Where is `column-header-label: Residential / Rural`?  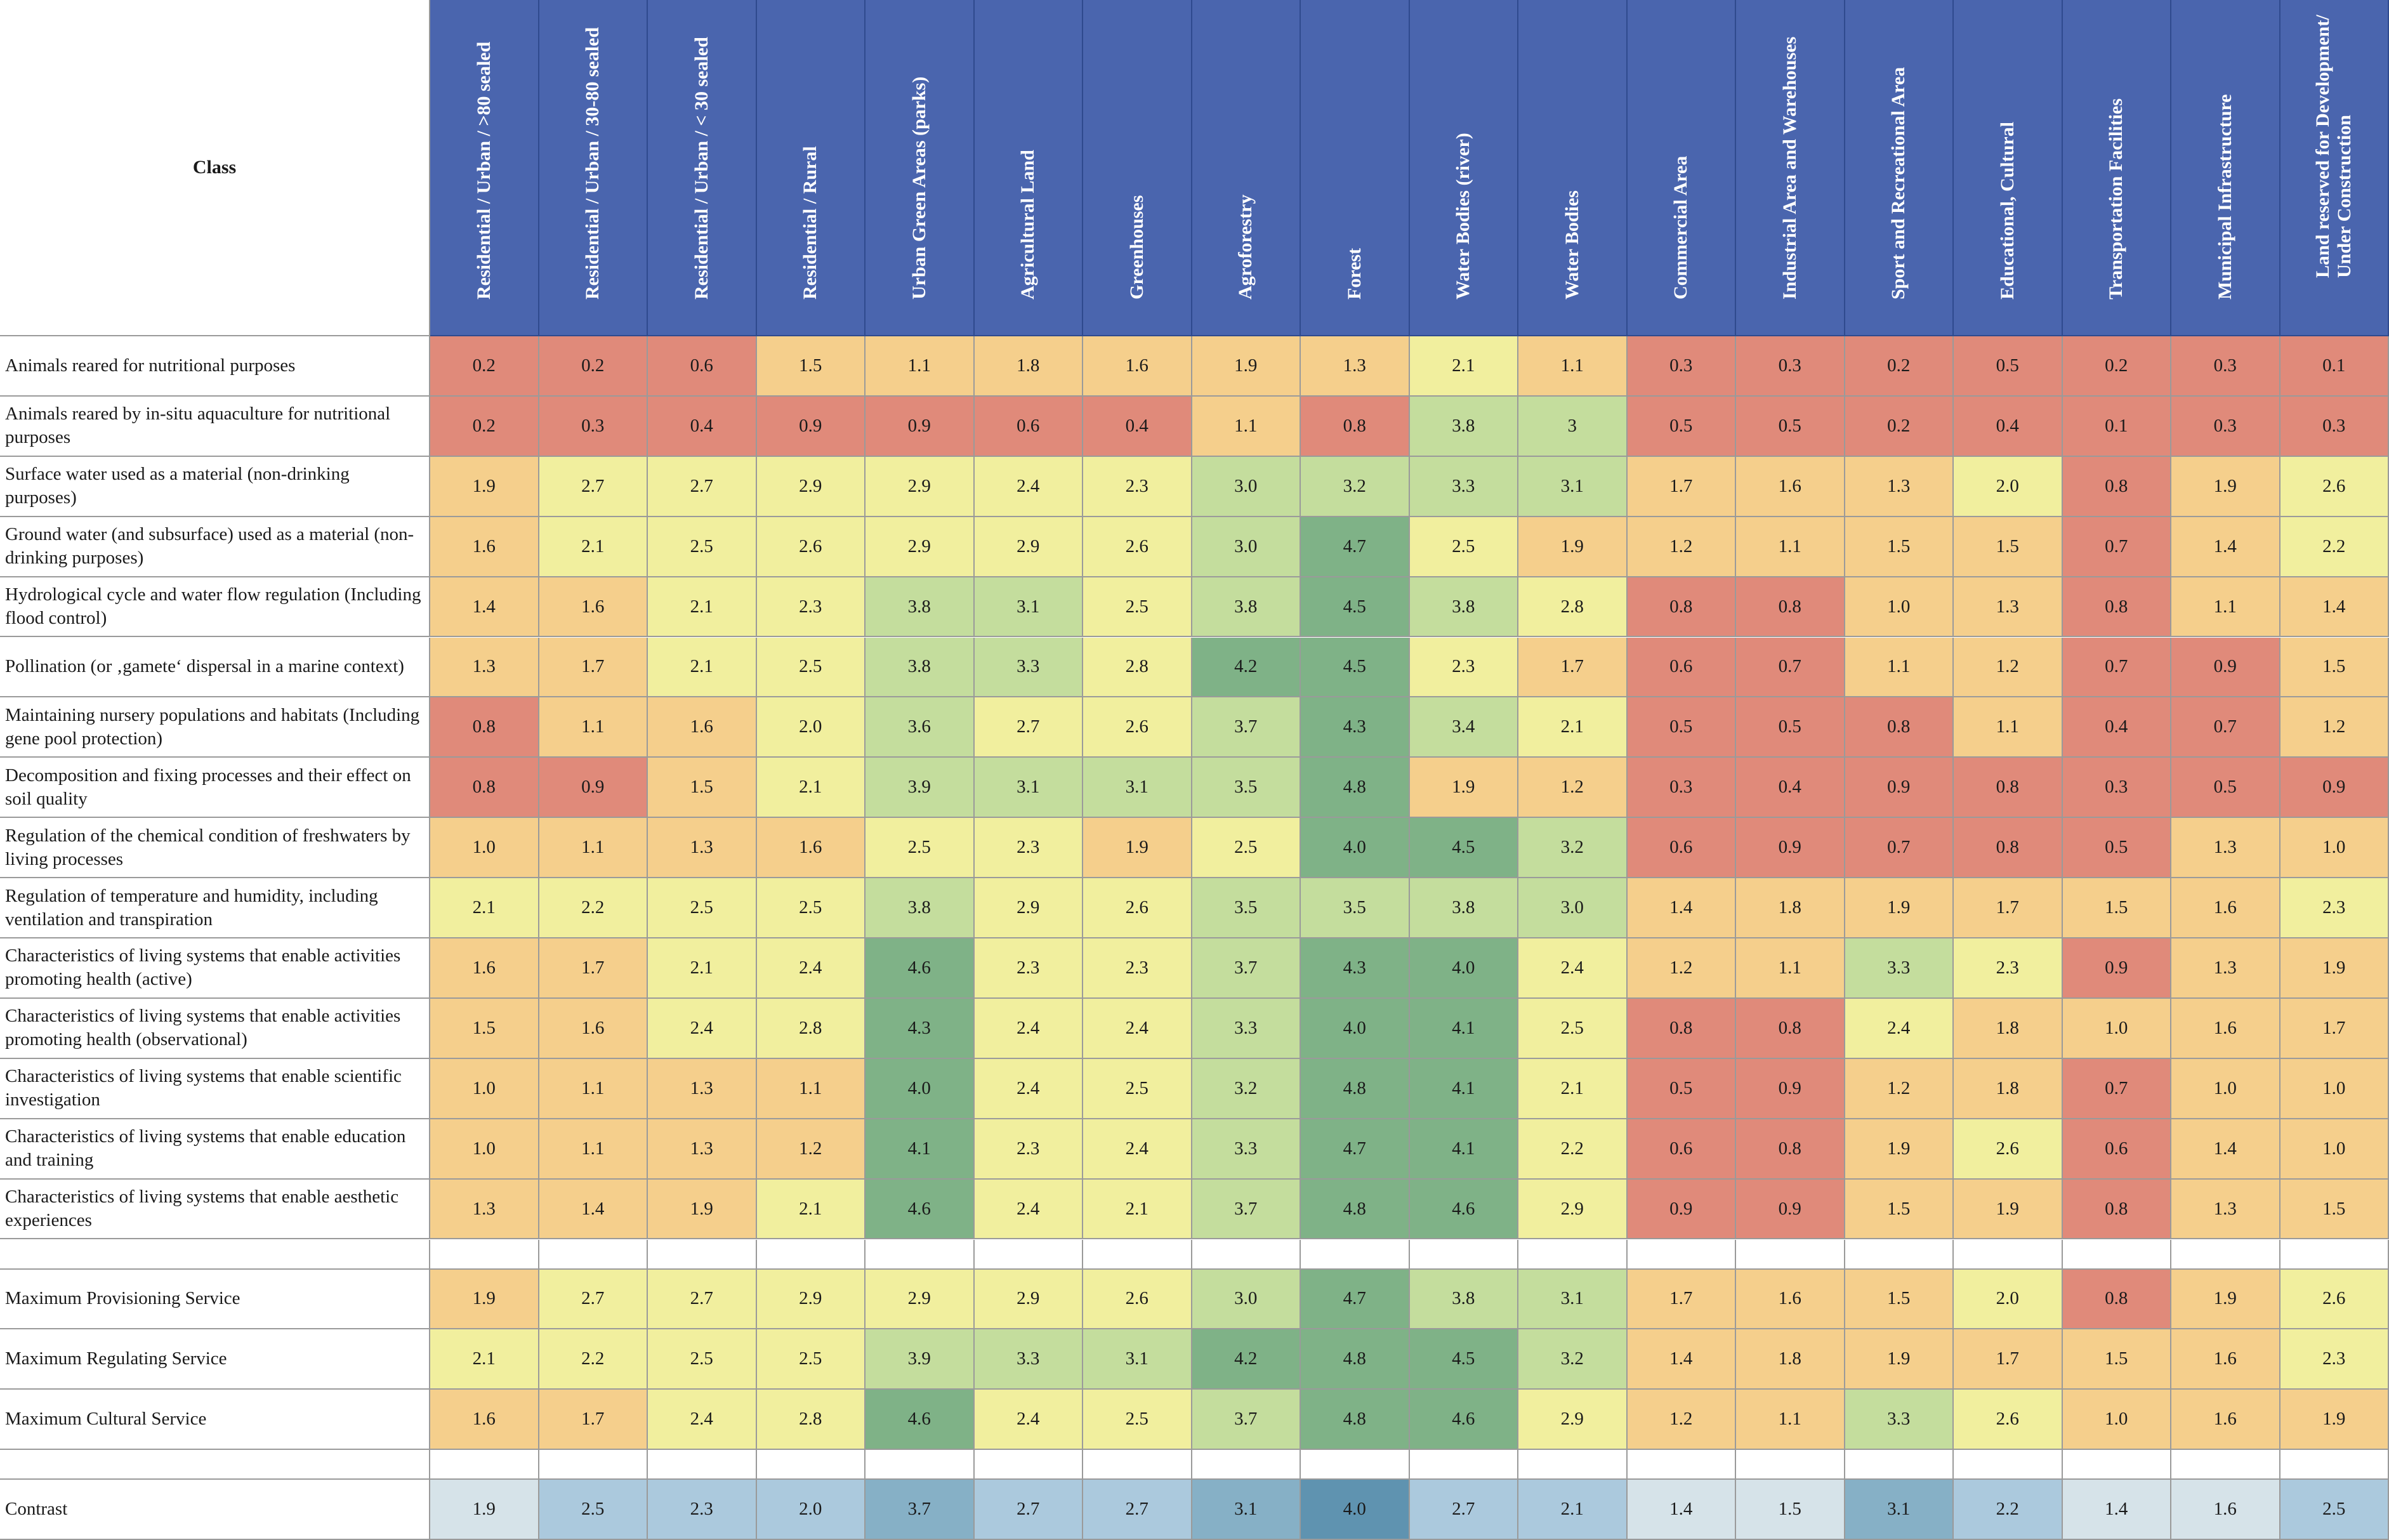 column-header-label: Residential / Rural is located at coordinates (810, 223).